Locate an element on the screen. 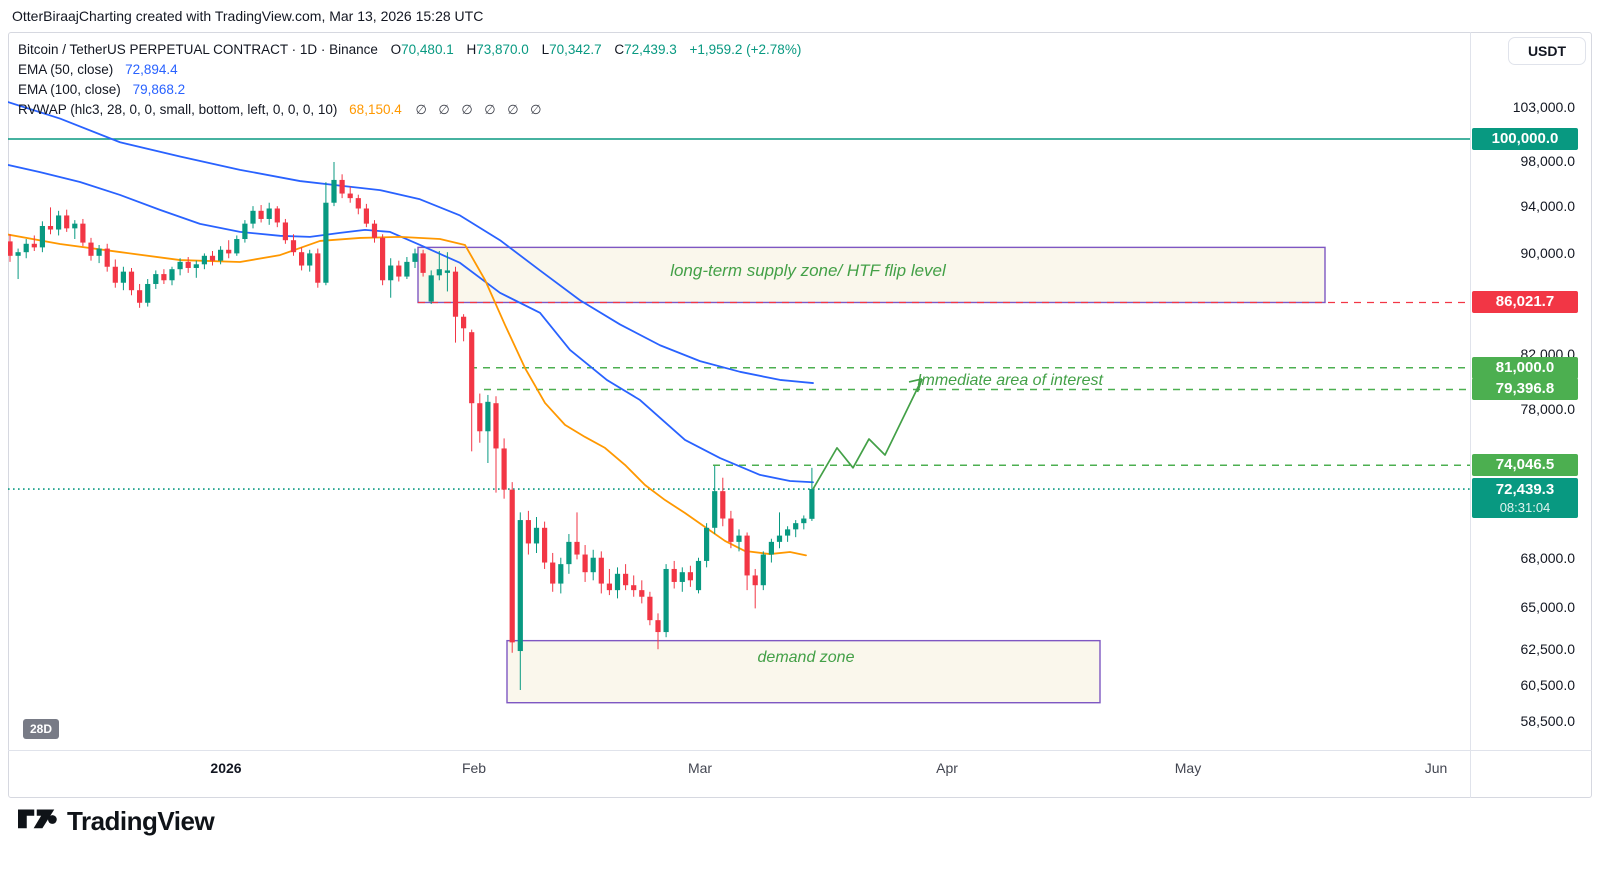 The width and height of the screenshot is (1600, 870). close-value: 72,439.3 is located at coordinates (650, 49).